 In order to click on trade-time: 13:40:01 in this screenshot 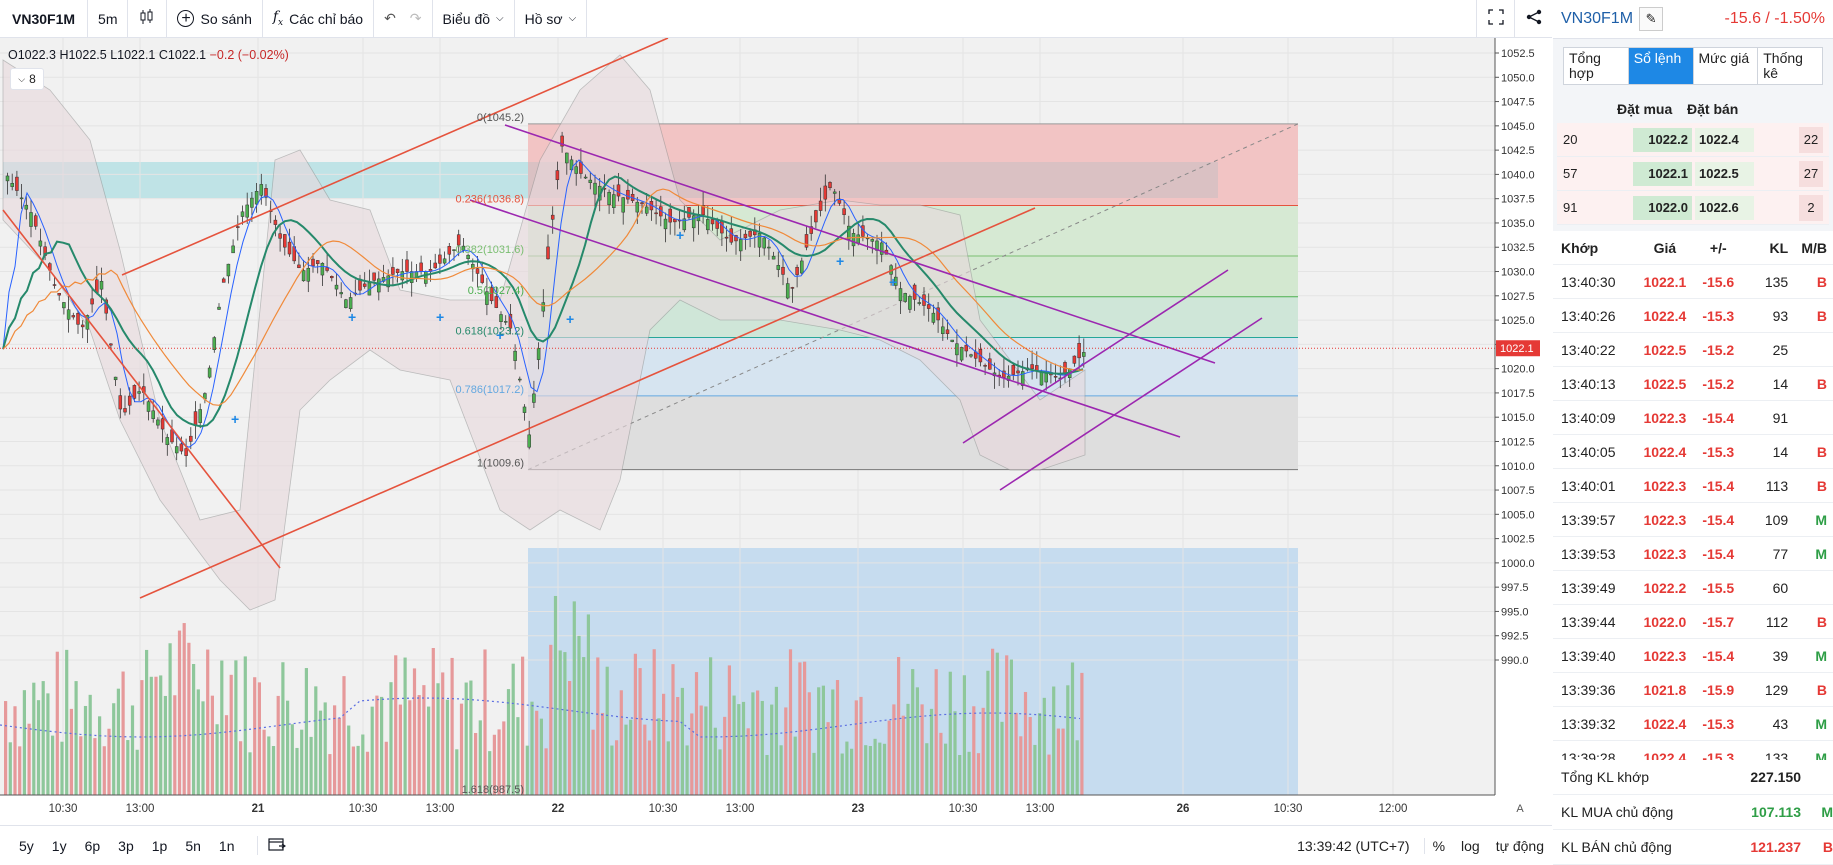, I will do `click(1588, 485)`.